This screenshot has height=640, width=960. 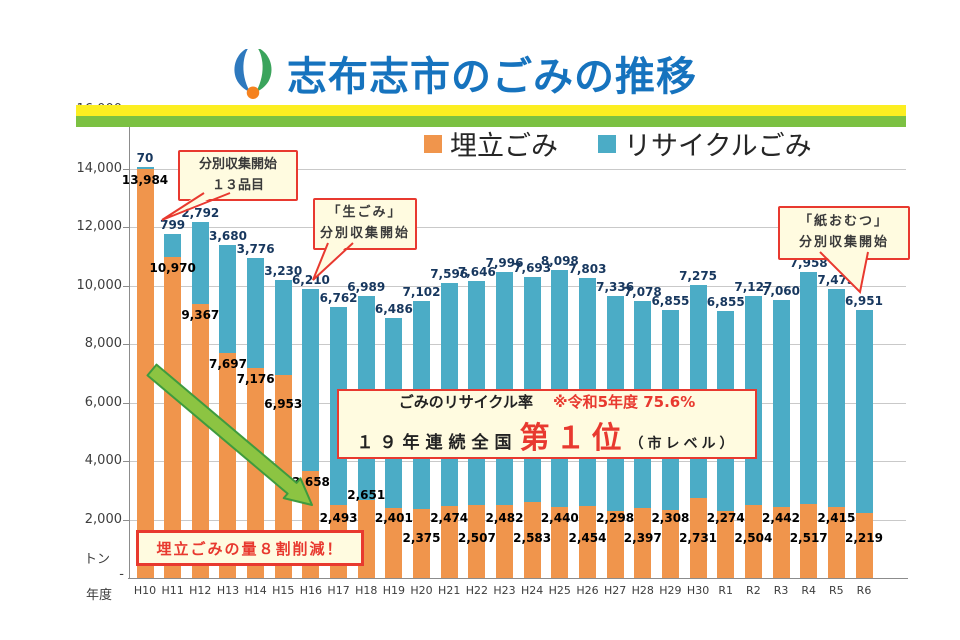 I want to click on y-axis-tick-label: 10,000, so click(x=99, y=285).